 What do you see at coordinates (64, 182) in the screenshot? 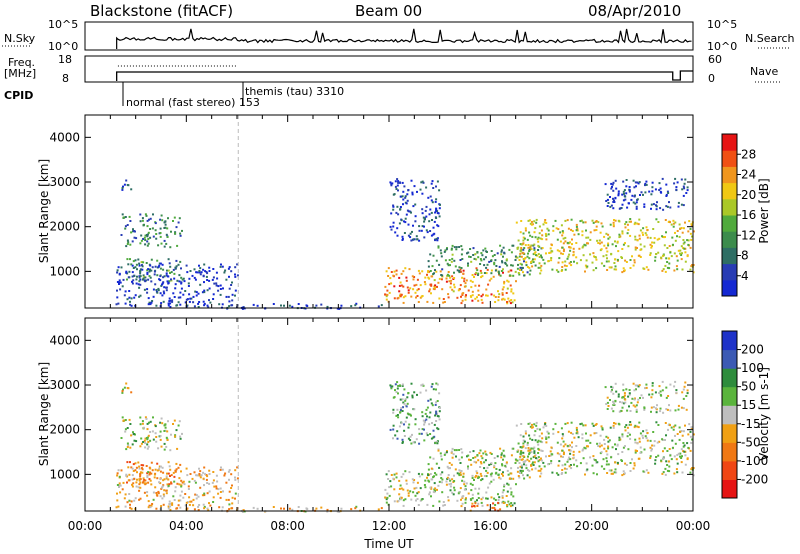
I see `y-tick-label: 3000` at bounding box center [64, 182].